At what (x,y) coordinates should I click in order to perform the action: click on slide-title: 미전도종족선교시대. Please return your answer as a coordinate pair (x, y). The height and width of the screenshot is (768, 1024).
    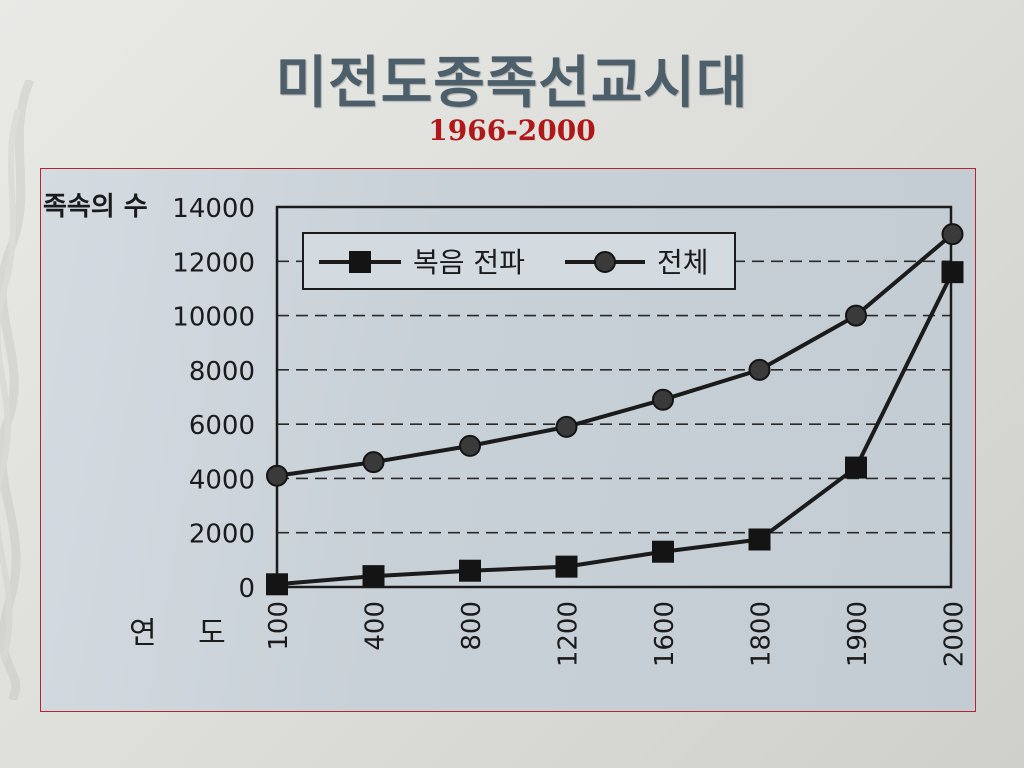
    Looking at the image, I should click on (512, 83).